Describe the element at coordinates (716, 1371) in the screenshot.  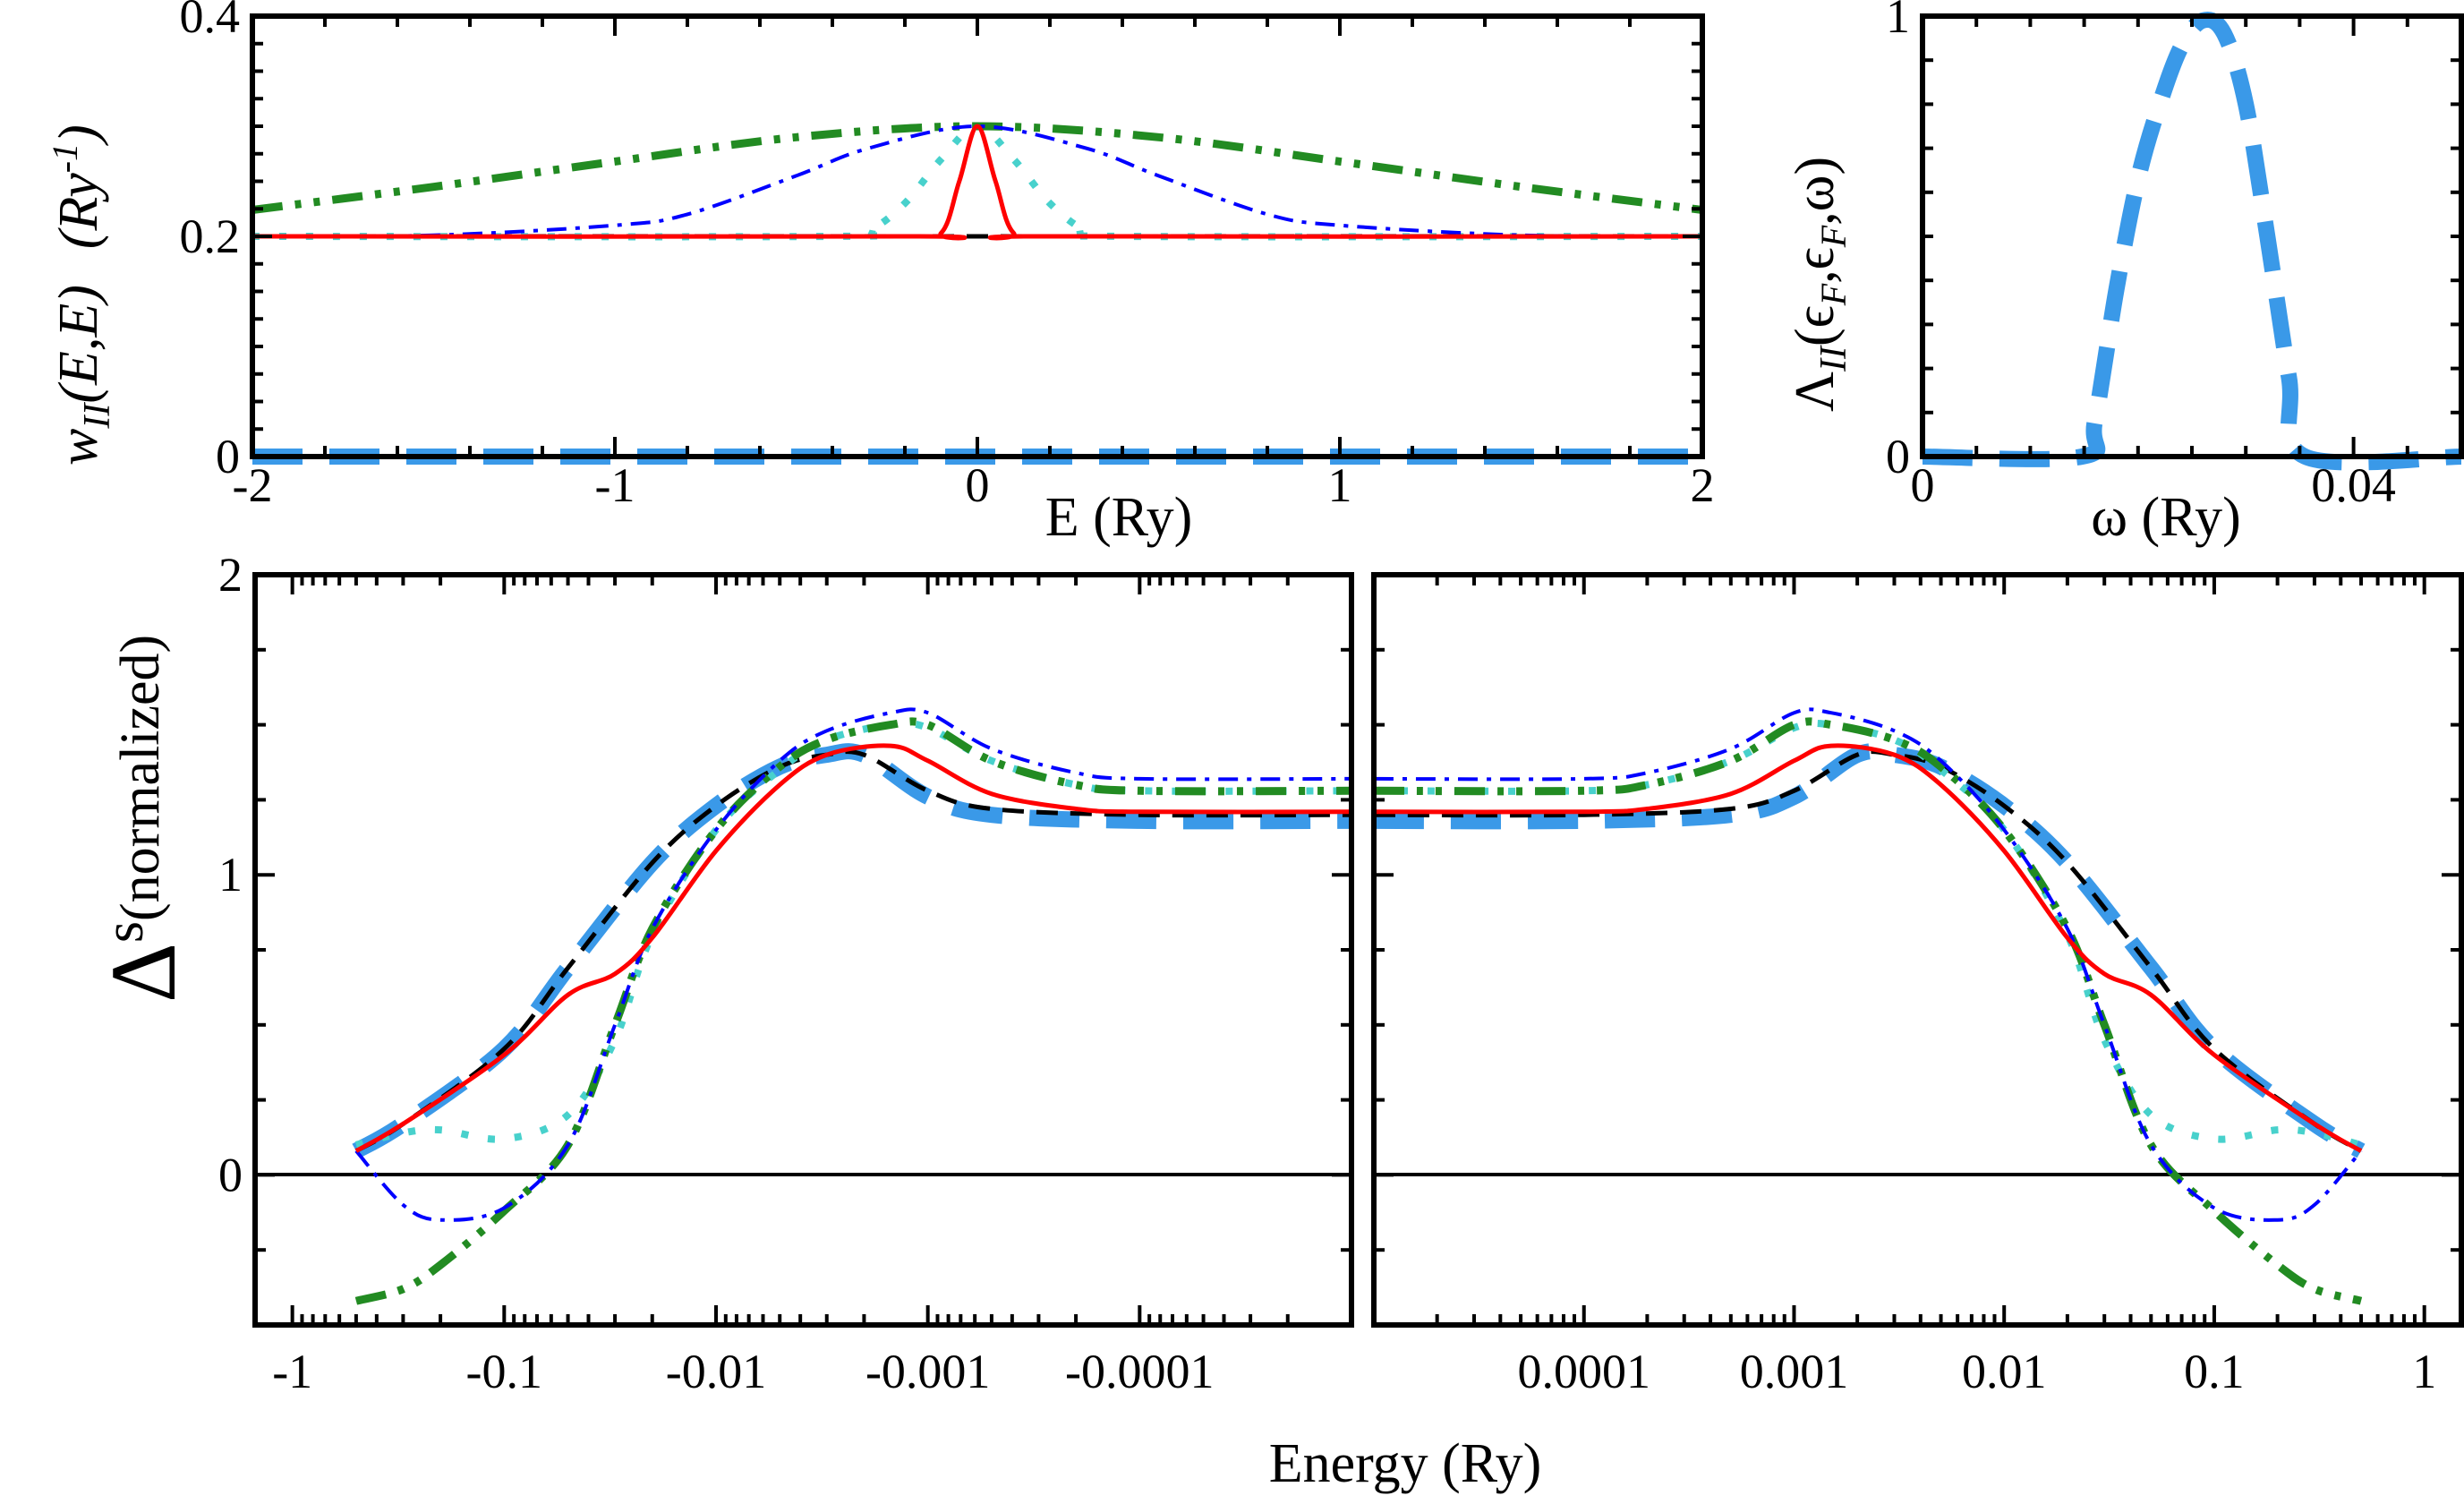
I see `panel-c-x-tick-label: -0.01` at that location.